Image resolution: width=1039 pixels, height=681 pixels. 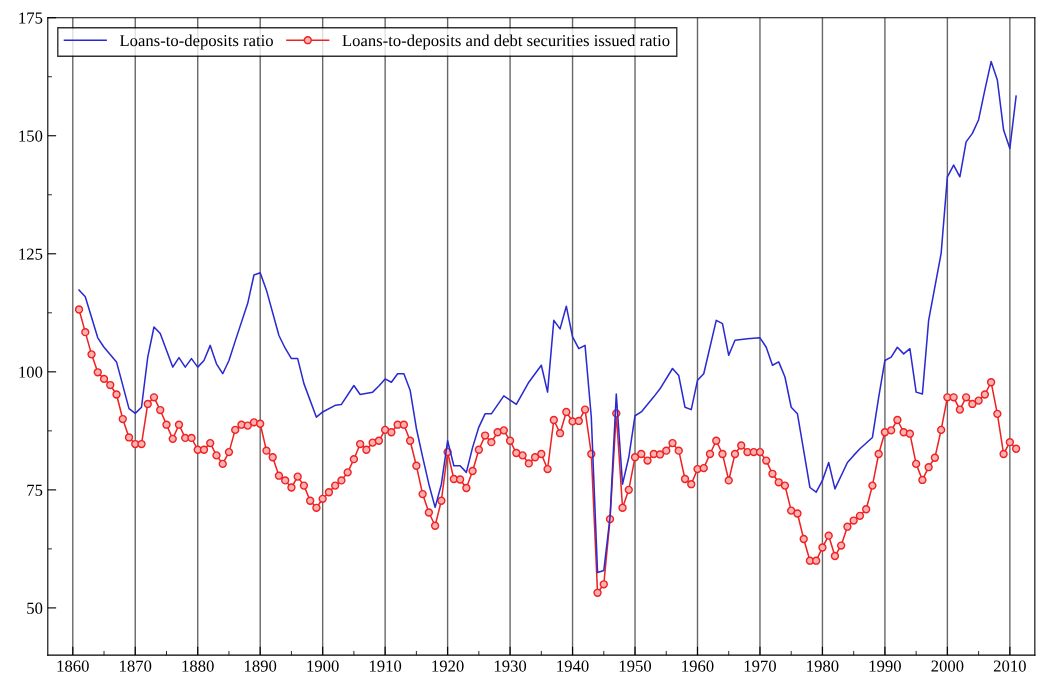 What do you see at coordinates (885, 666) in the screenshot?
I see `x-tick-label: 1990` at bounding box center [885, 666].